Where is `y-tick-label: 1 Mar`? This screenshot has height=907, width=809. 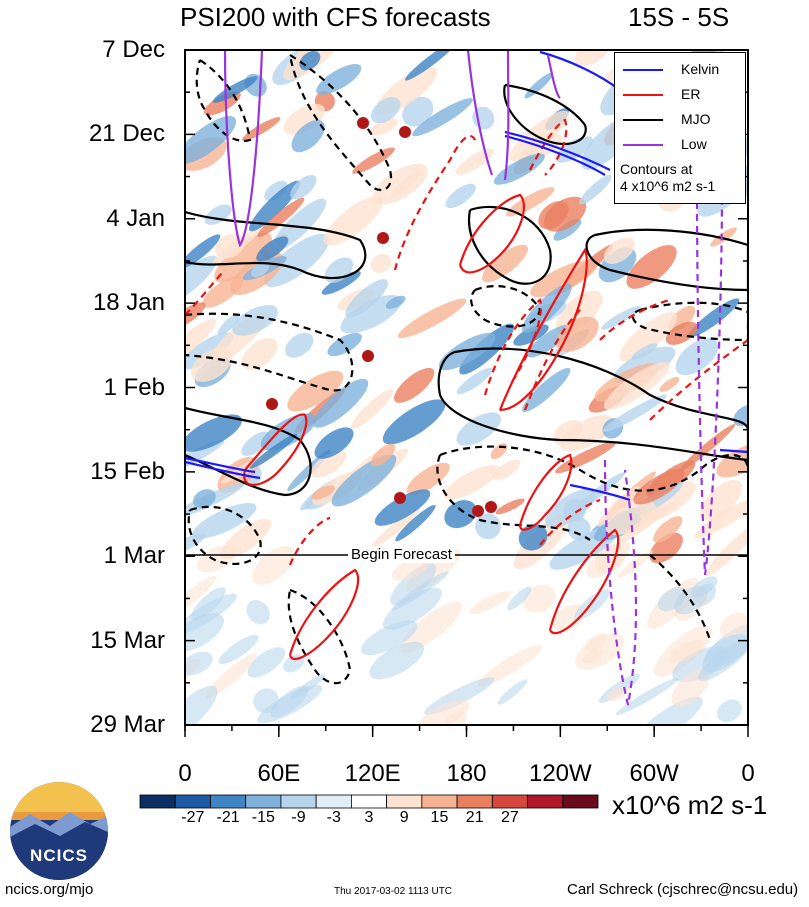 y-tick-label: 1 Mar is located at coordinates (134, 556).